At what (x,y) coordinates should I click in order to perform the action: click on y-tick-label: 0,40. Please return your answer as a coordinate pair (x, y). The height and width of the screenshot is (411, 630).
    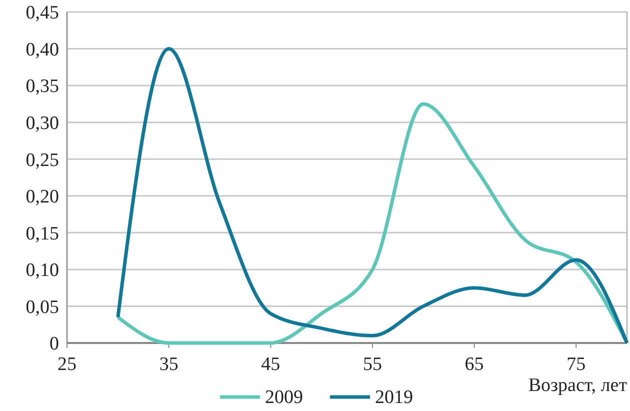
    Looking at the image, I should click on (42, 49).